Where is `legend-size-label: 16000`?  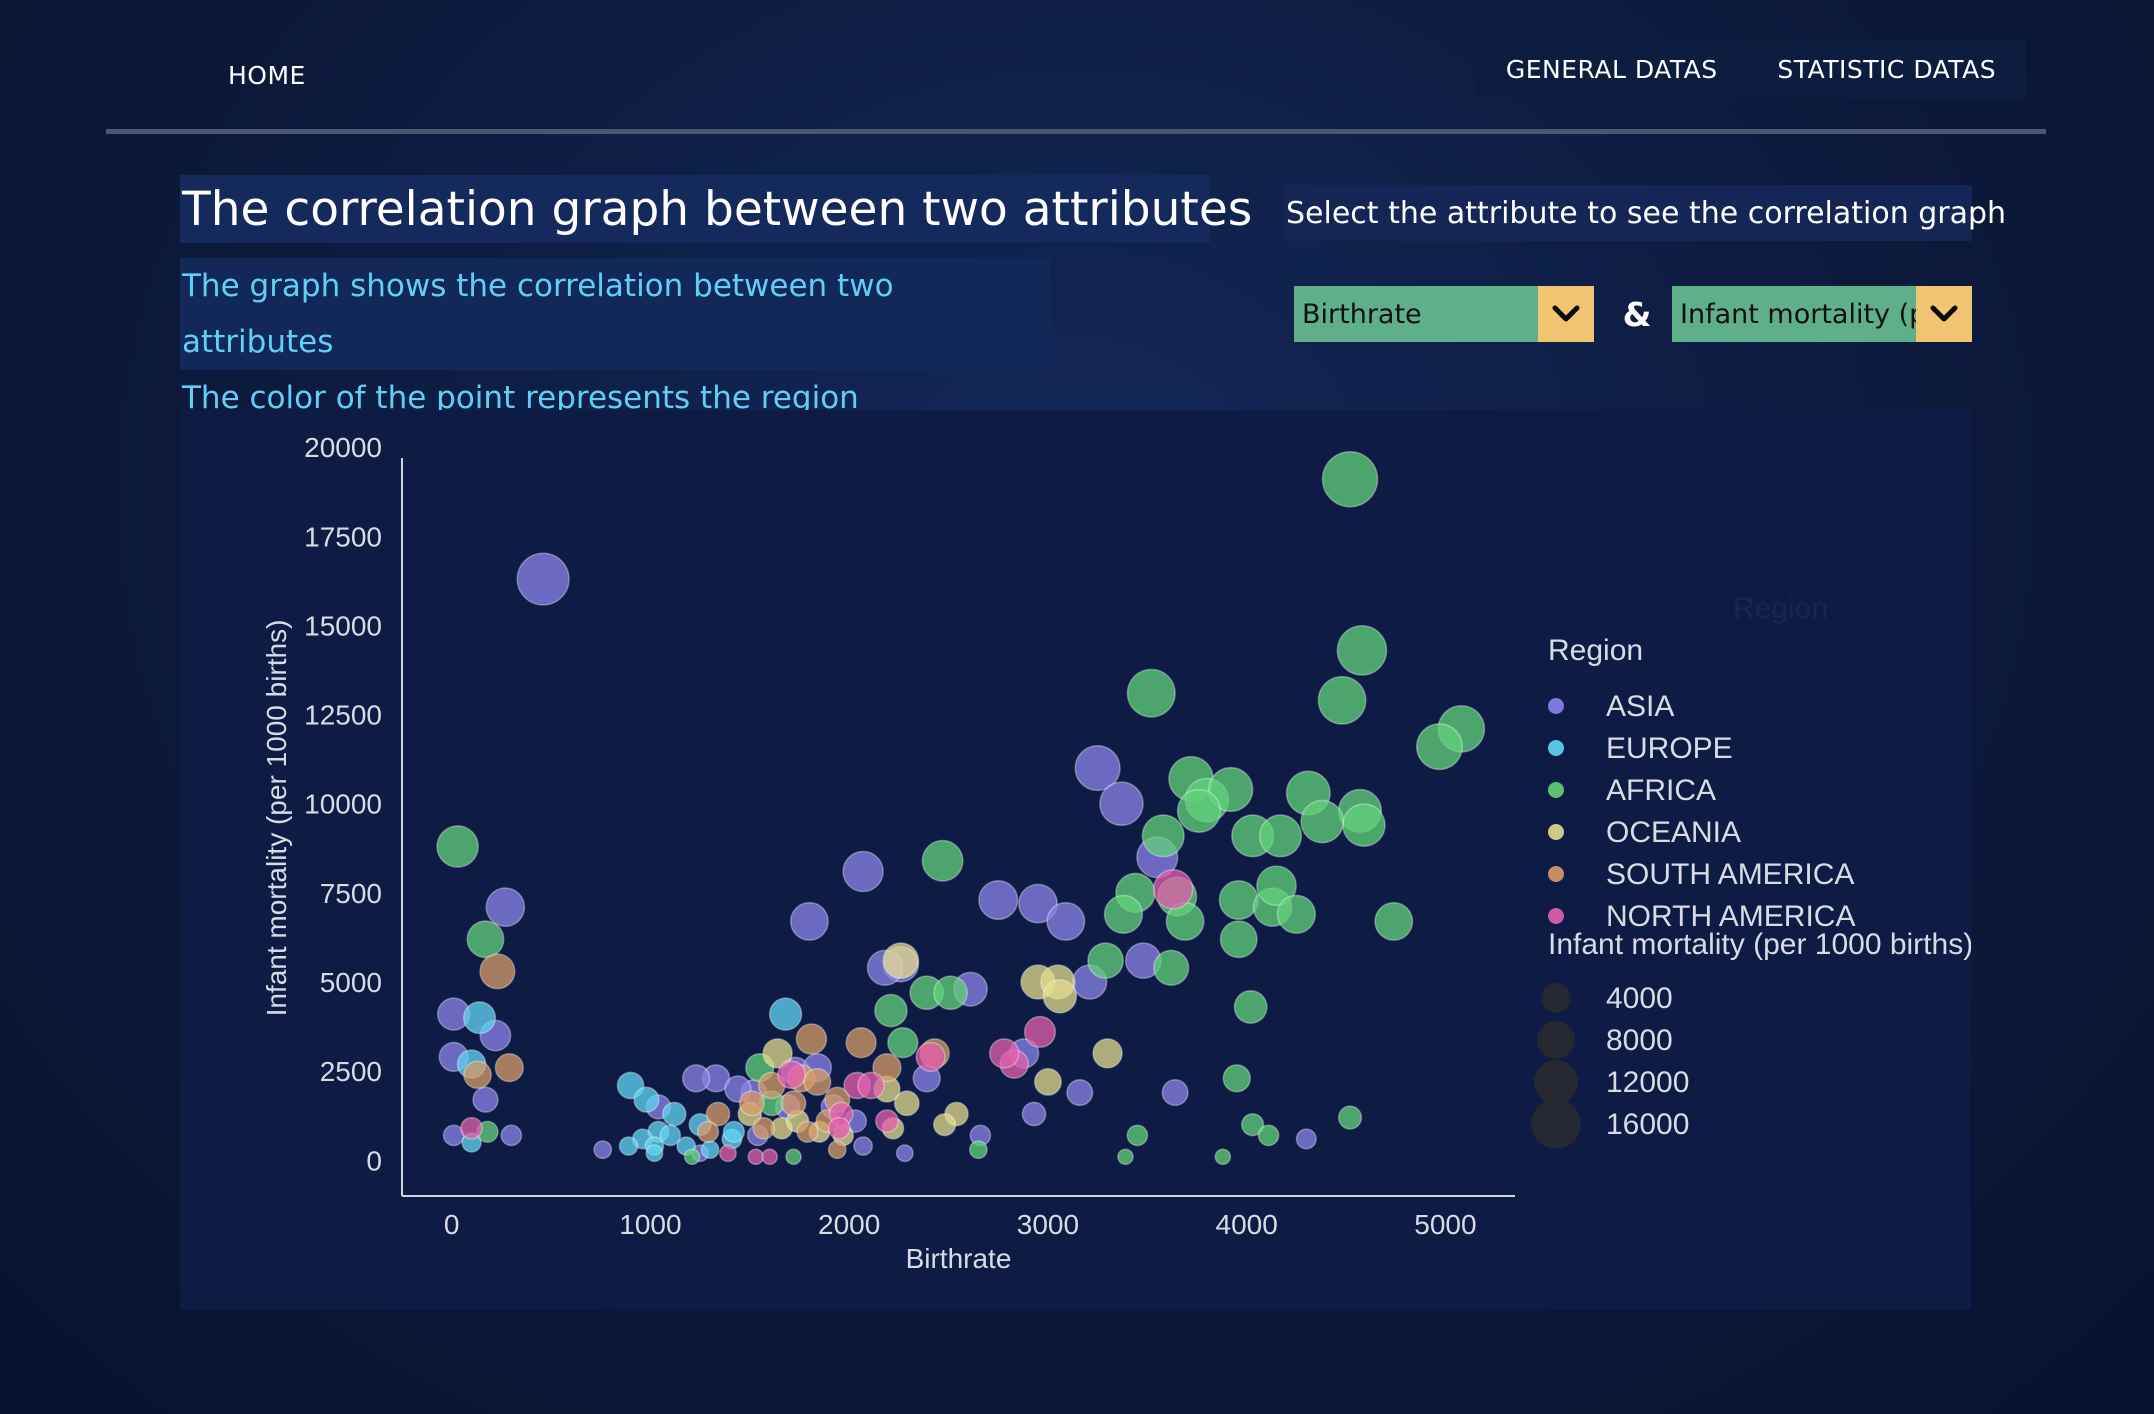 legend-size-label: 16000 is located at coordinates (1647, 1124).